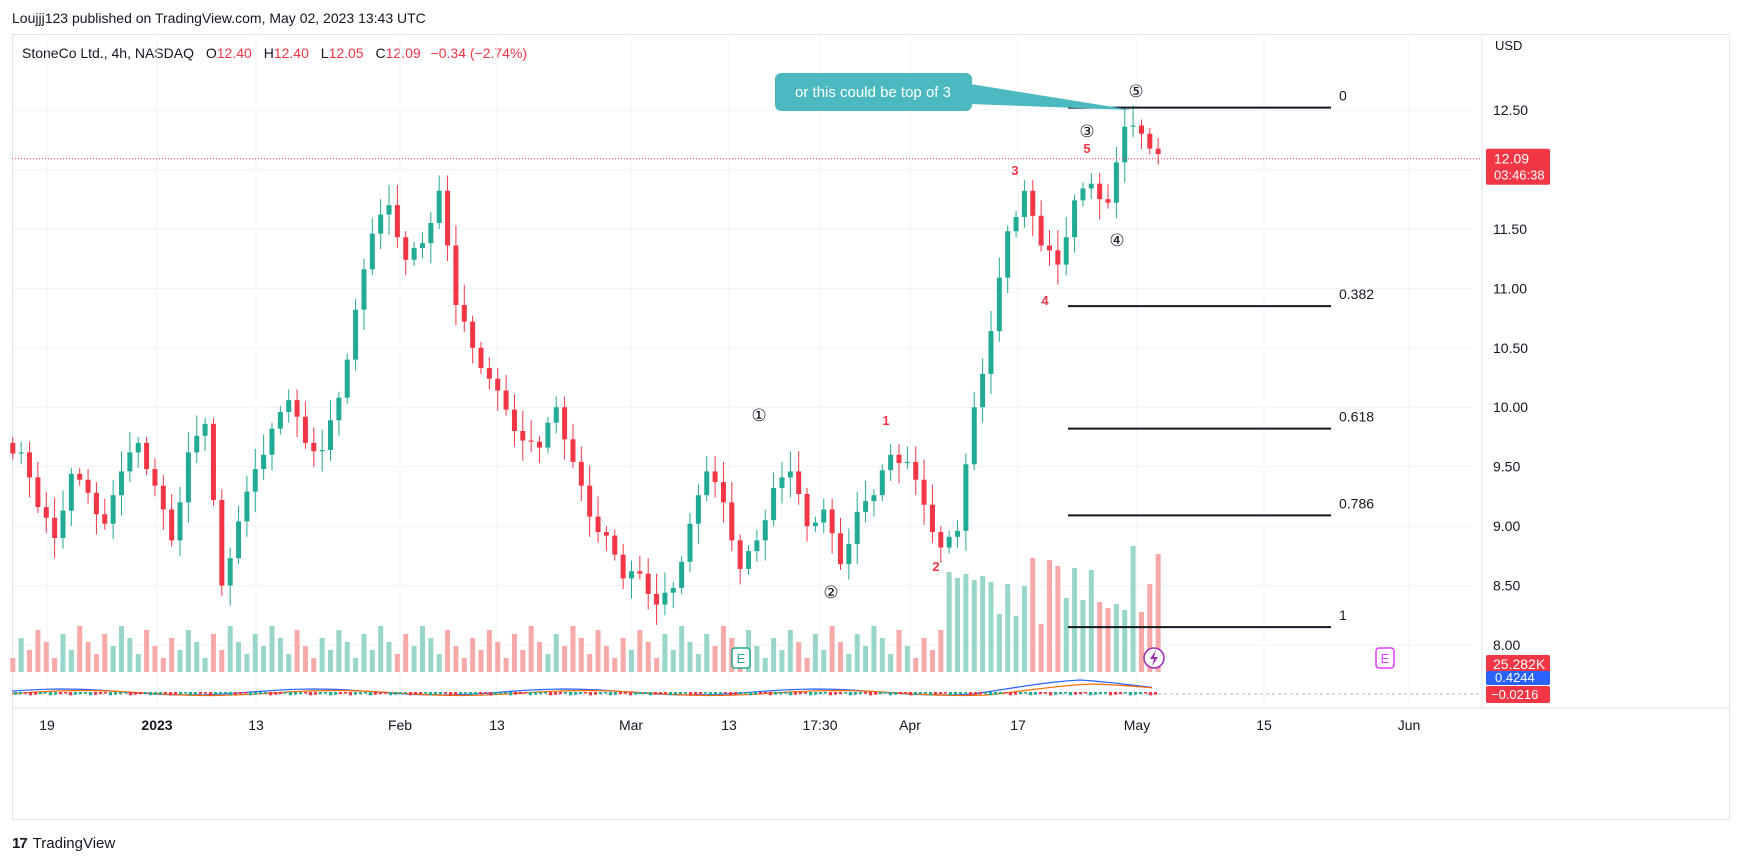  What do you see at coordinates (1506, 526) in the screenshot?
I see `y-axis-tick-label: 9.00` at bounding box center [1506, 526].